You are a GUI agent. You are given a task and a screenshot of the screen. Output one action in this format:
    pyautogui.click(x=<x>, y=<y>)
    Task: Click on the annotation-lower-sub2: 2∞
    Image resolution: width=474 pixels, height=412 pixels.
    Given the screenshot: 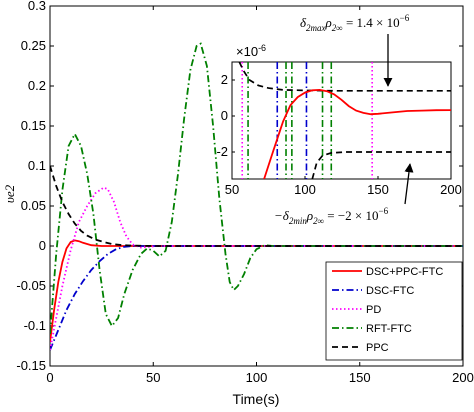 What is the action you would take?
    pyautogui.click(x=318, y=221)
    